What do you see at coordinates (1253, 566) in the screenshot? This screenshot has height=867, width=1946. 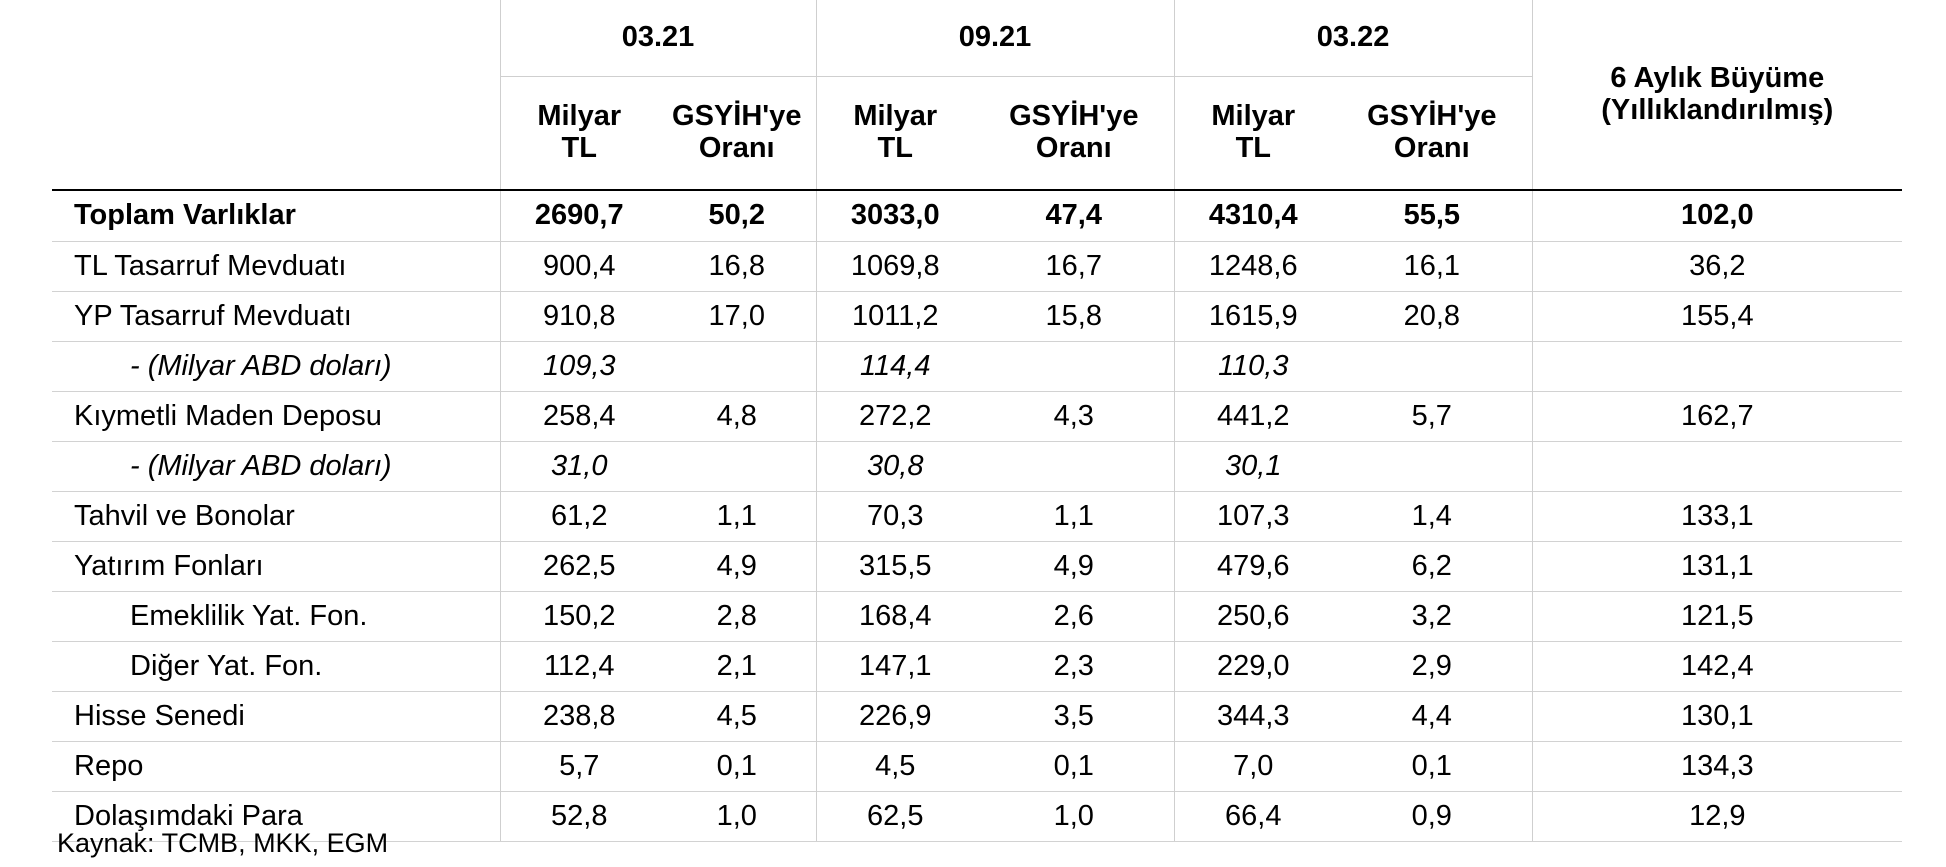 I see `value-cell: 479,6` at bounding box center [1253, 566].